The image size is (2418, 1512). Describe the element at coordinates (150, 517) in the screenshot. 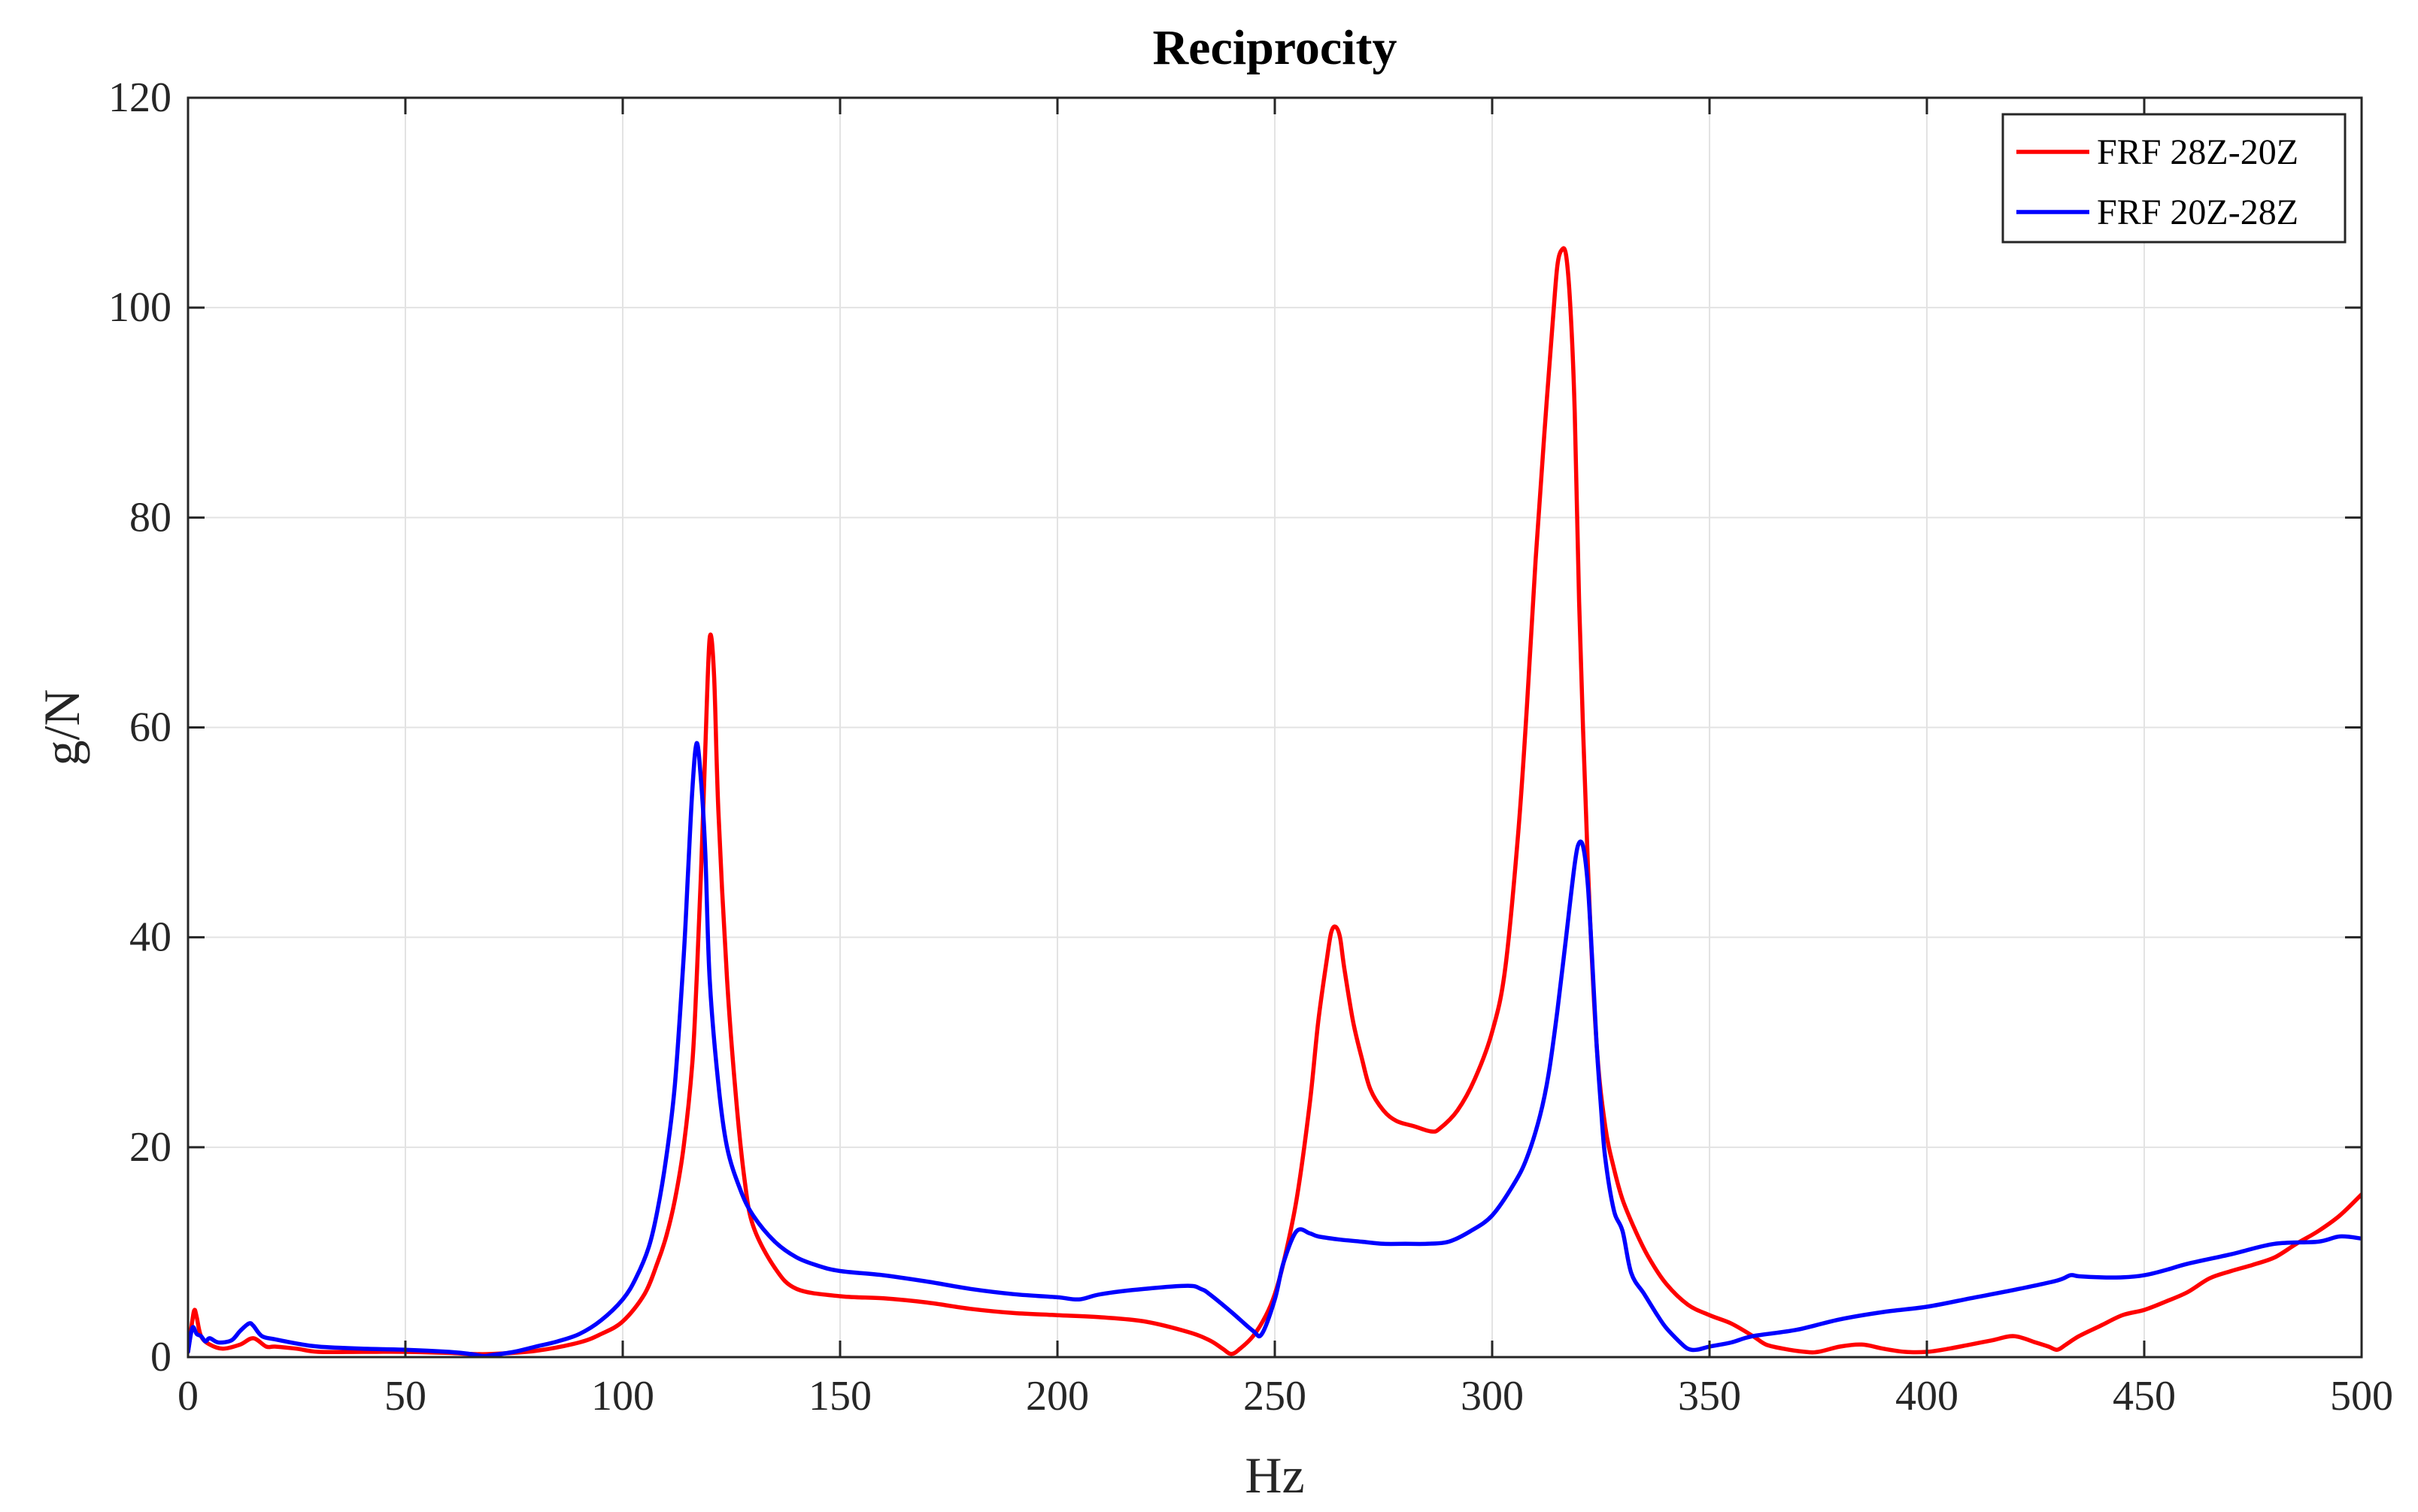

I see `y-tick-label: 80` at that location.